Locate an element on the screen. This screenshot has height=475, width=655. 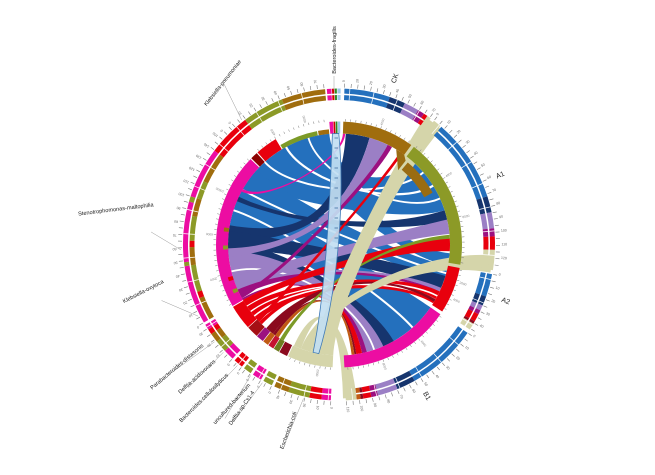
svg-text: CK is located at coordinates (396, 78).